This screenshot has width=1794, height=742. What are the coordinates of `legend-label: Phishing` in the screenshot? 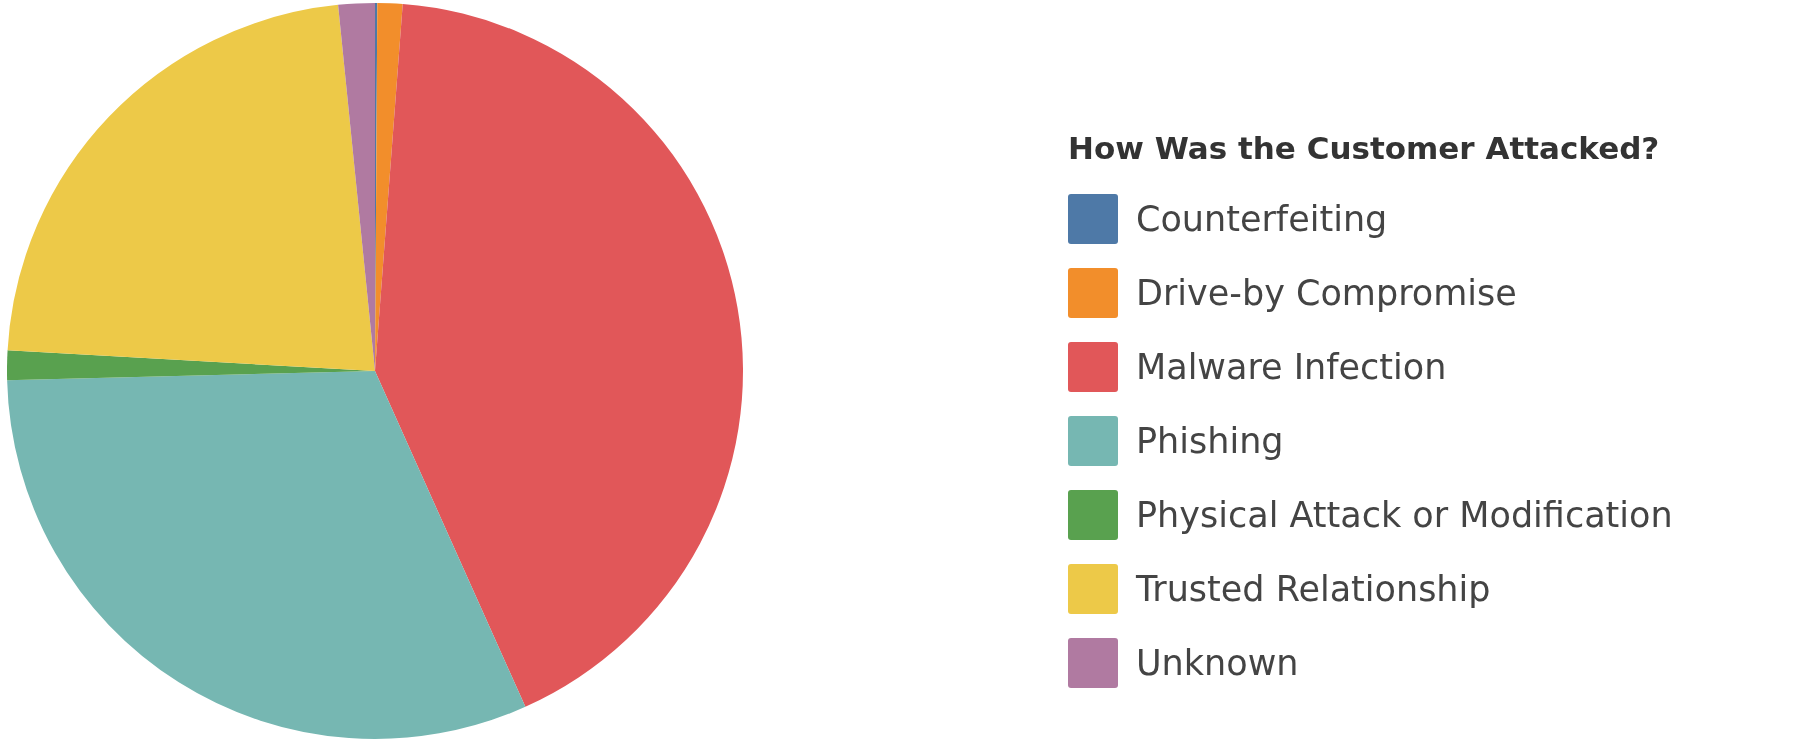 It's located at (1210, 441).